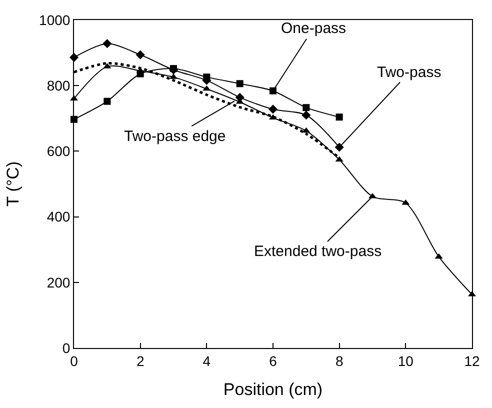  I want to click on x-axis-title: Position (cm), so click(273, 390).